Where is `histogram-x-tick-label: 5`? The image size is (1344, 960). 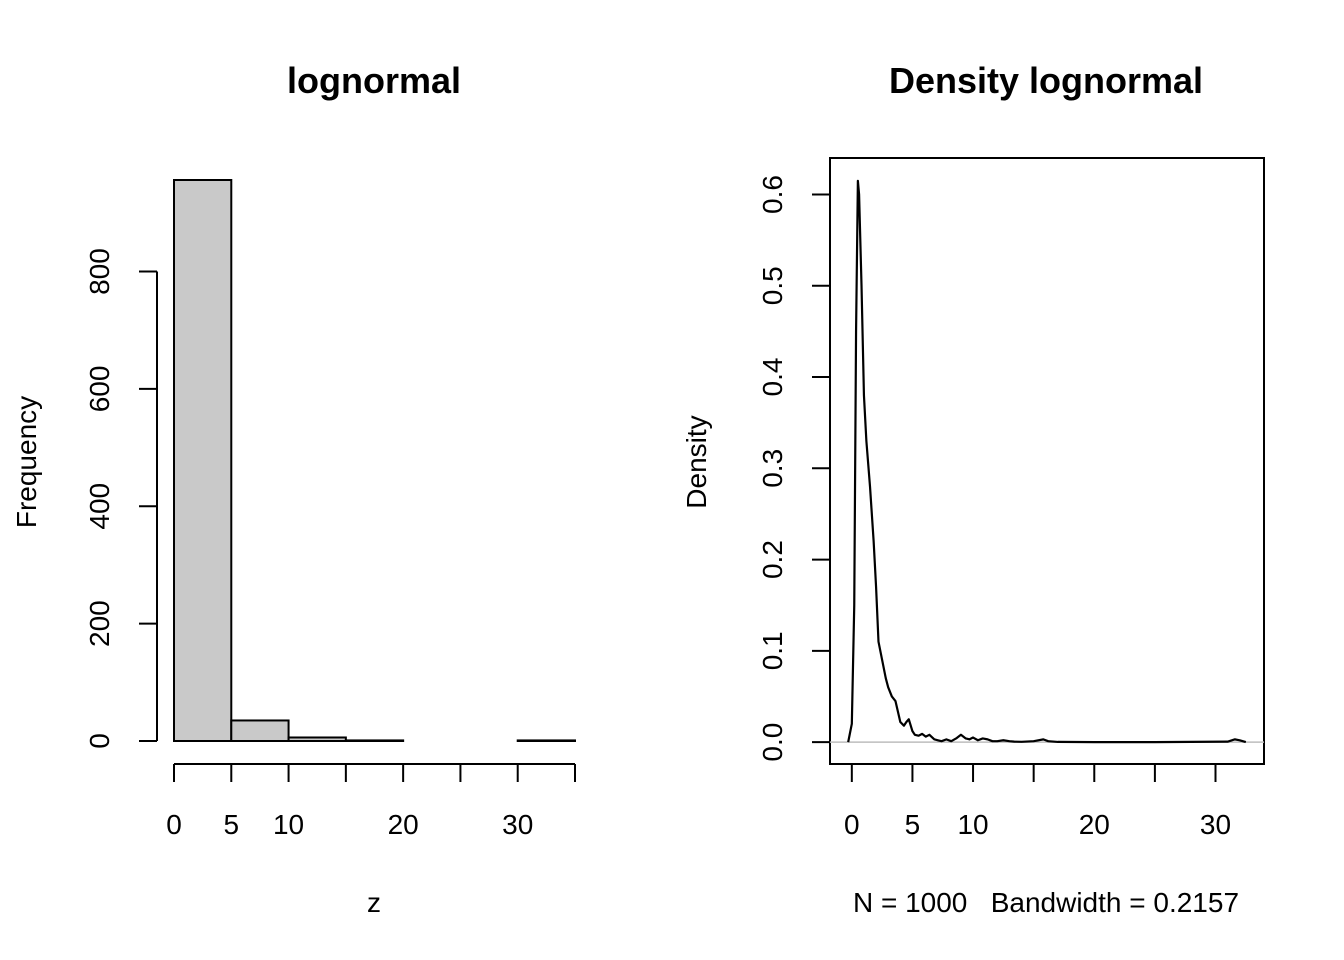 histogram-x-tick-label: 5 is located at coordinates (231, 824).